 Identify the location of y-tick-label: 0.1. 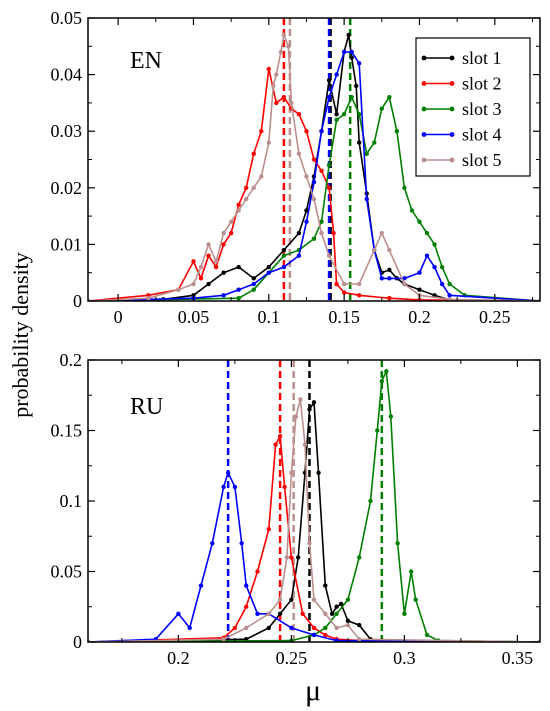
(71, 501).